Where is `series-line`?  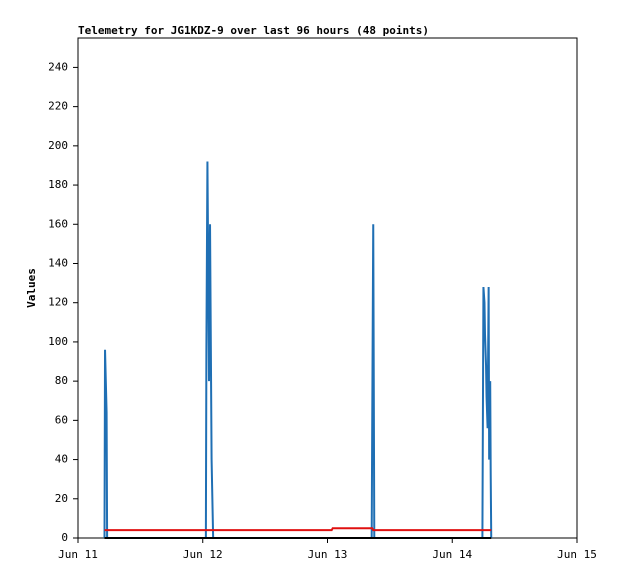 series-line is located at coordinates (298, 529).